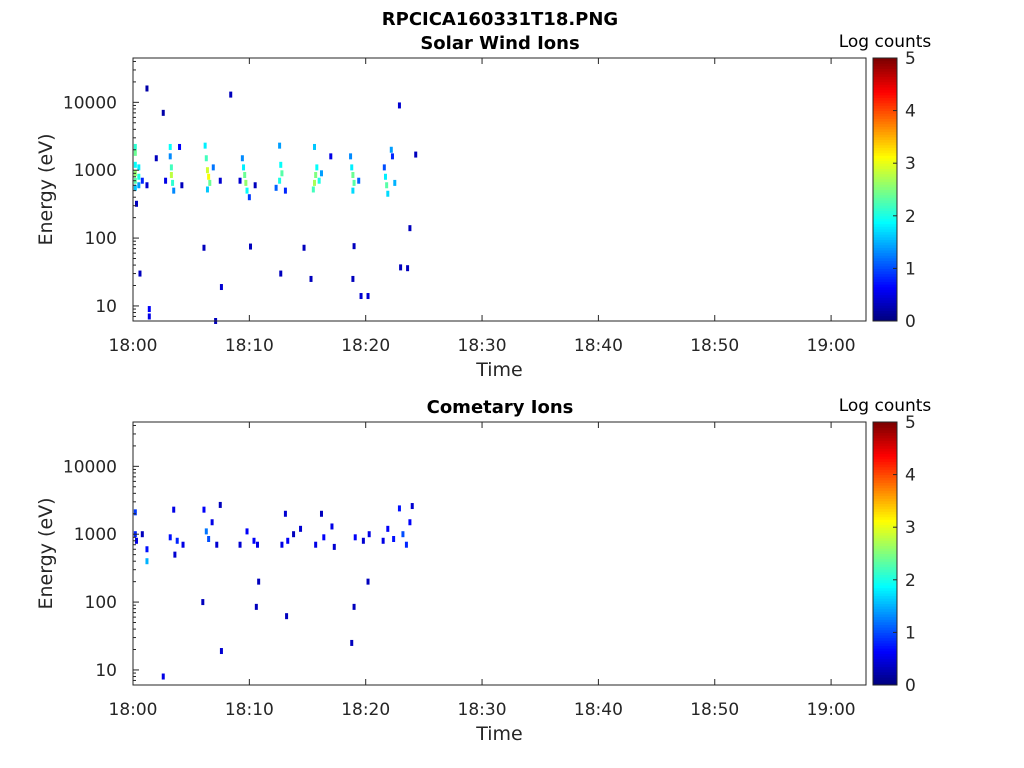 This screenshot has height=768, width=1024. Describe the element at coordinates (106, 307) in the screenshot. I see `y-tick-label: 10` at that location.